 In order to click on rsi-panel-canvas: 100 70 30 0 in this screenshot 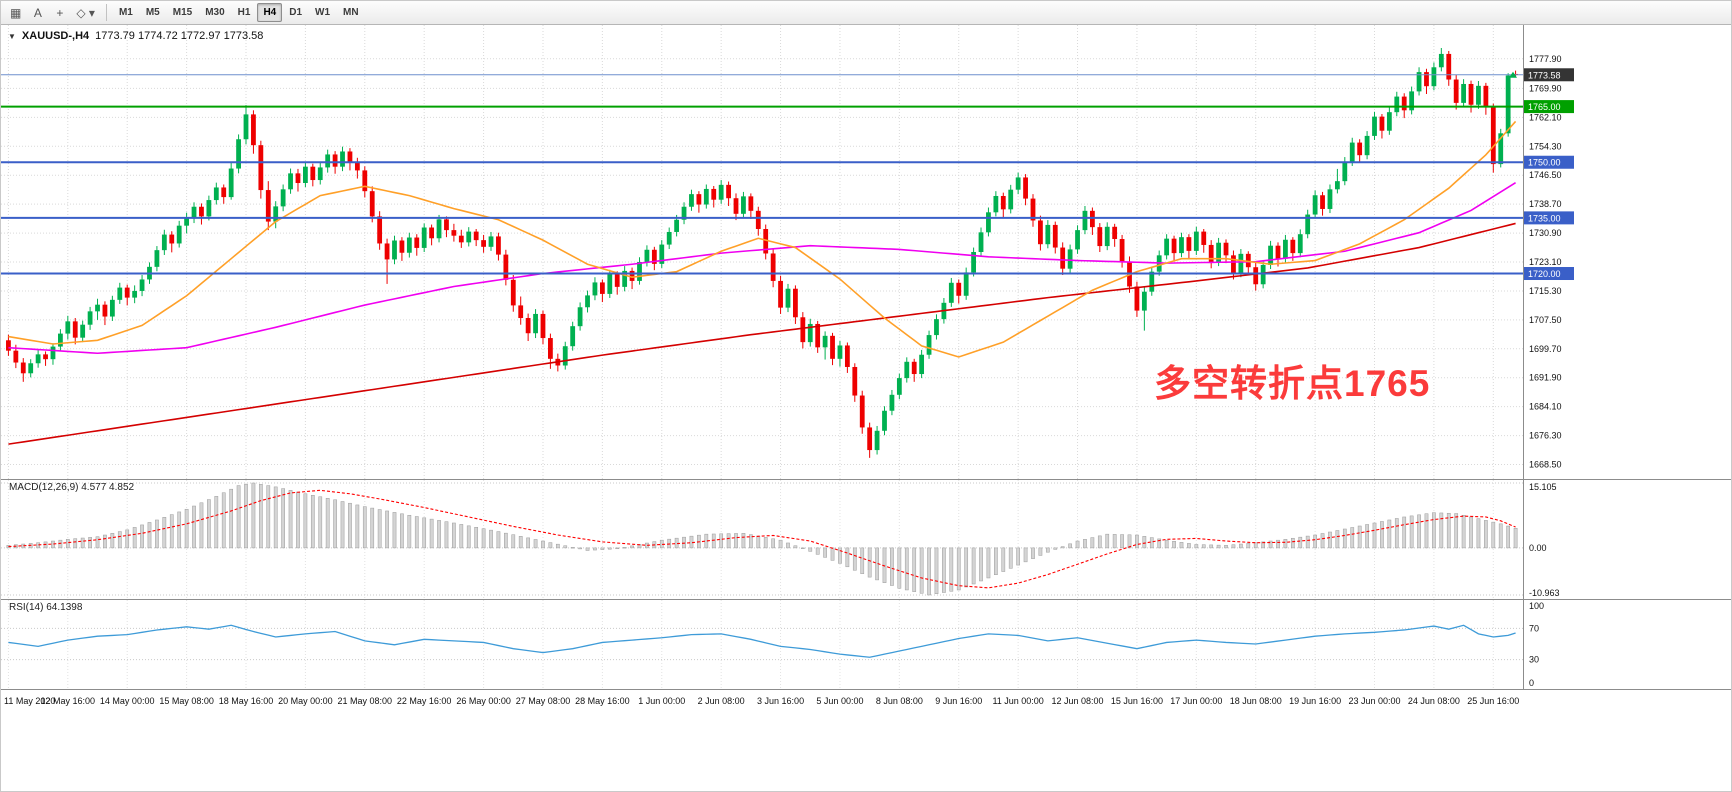, I will do `click(866, 644)`.